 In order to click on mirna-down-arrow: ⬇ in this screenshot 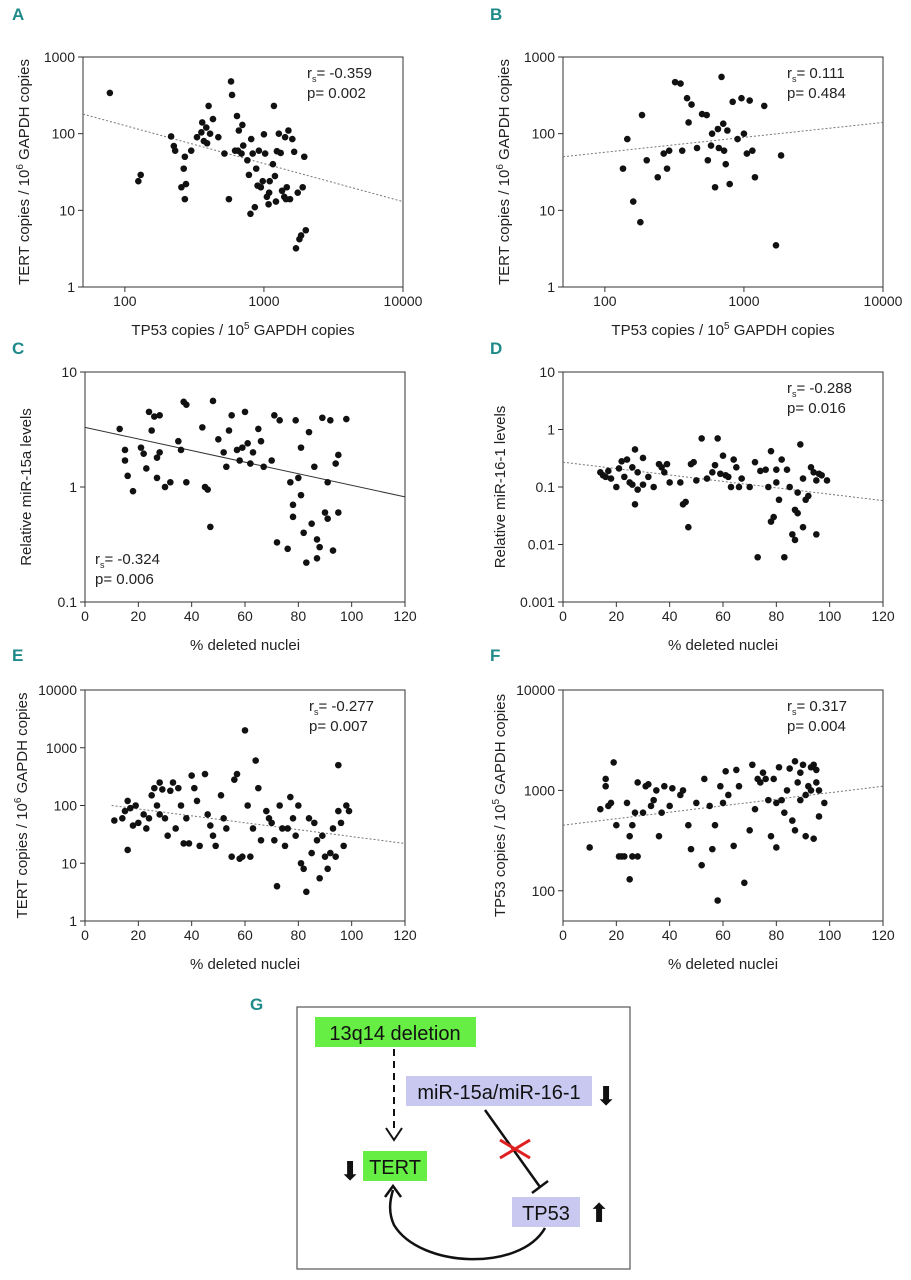, I will do `click(606, 1096)`.